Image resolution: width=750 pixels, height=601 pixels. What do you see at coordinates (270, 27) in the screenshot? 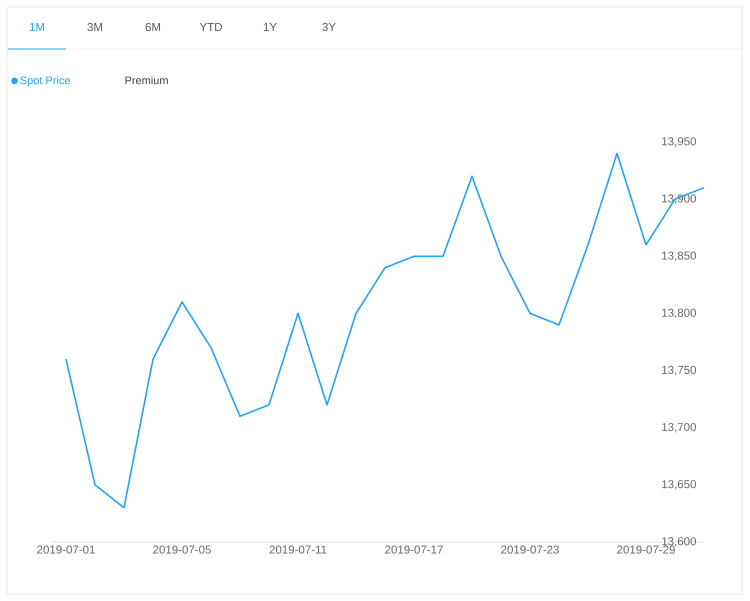
I see `text: 1Y` at bounding box center [270, 27].